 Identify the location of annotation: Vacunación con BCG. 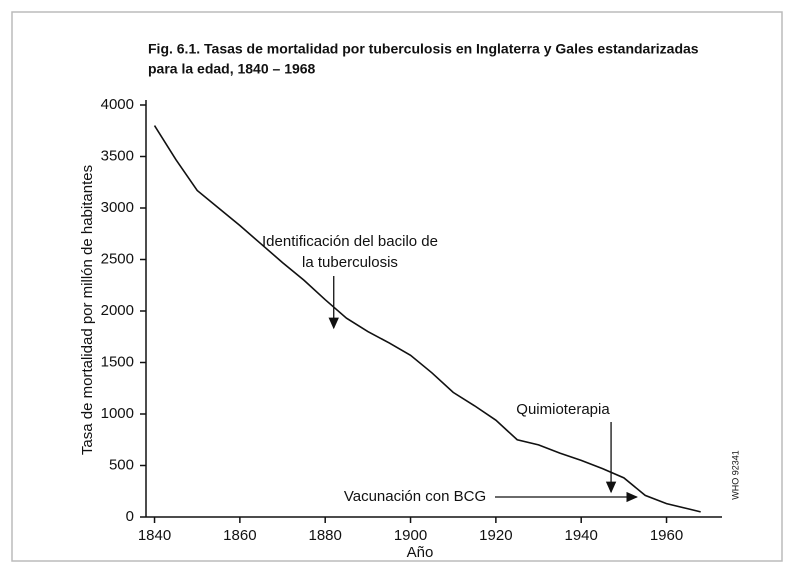
(415, 496).